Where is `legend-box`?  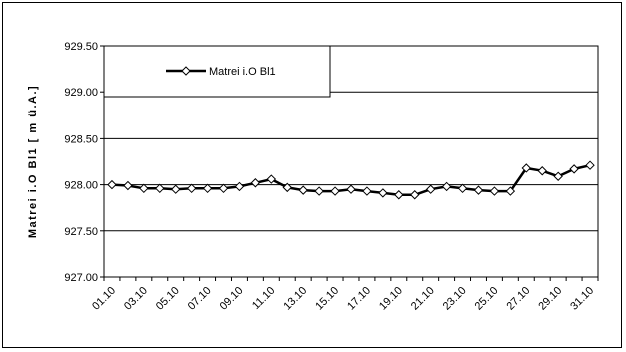
legend-box is located at coordinates (217, 71).